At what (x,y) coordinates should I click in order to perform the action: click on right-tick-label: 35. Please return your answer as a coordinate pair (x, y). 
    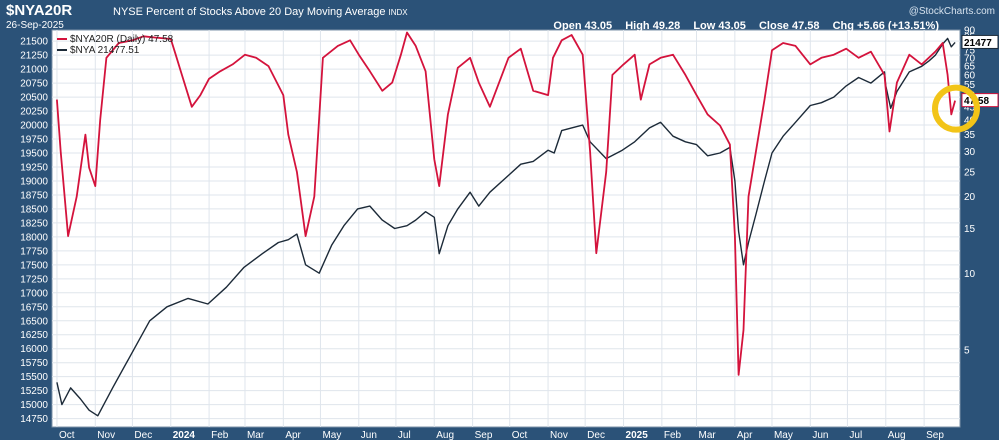
    Looking at the image, I should click on (970, 135).